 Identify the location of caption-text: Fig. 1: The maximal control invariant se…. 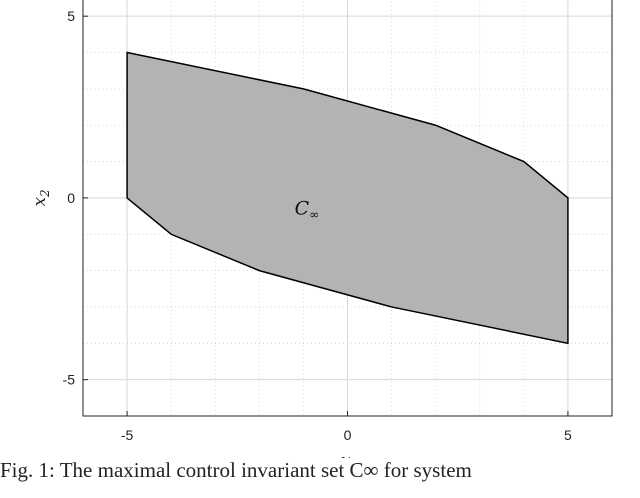
(236, 470).